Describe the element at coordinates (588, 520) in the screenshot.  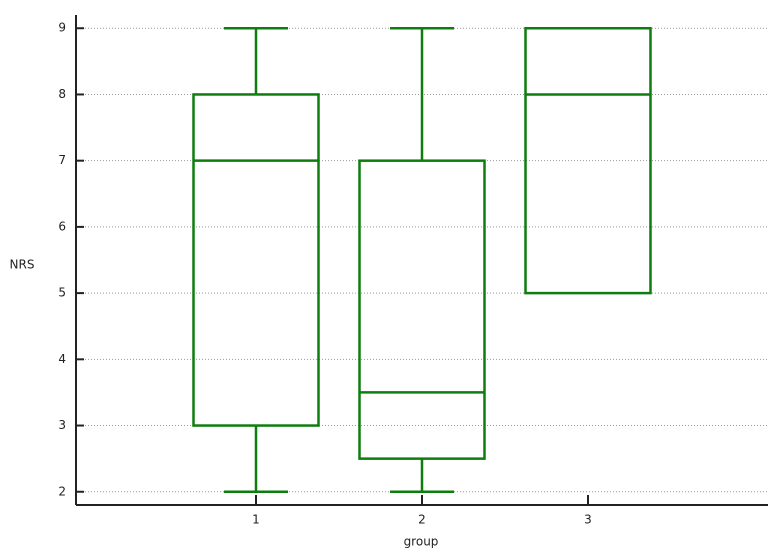
I see `x-tick-label: 3` at that location.